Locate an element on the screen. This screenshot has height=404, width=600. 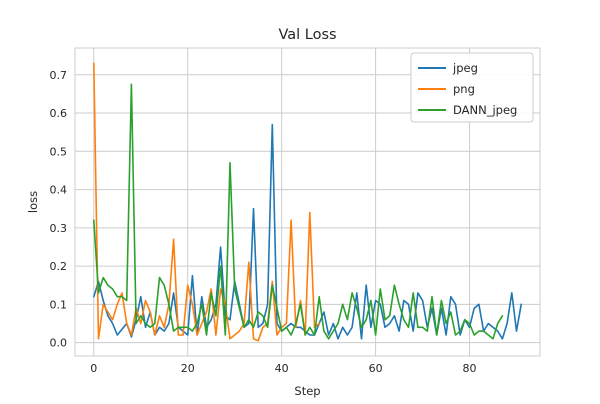
y-tick-label: 0.0 is located at coordinates (59, 343).